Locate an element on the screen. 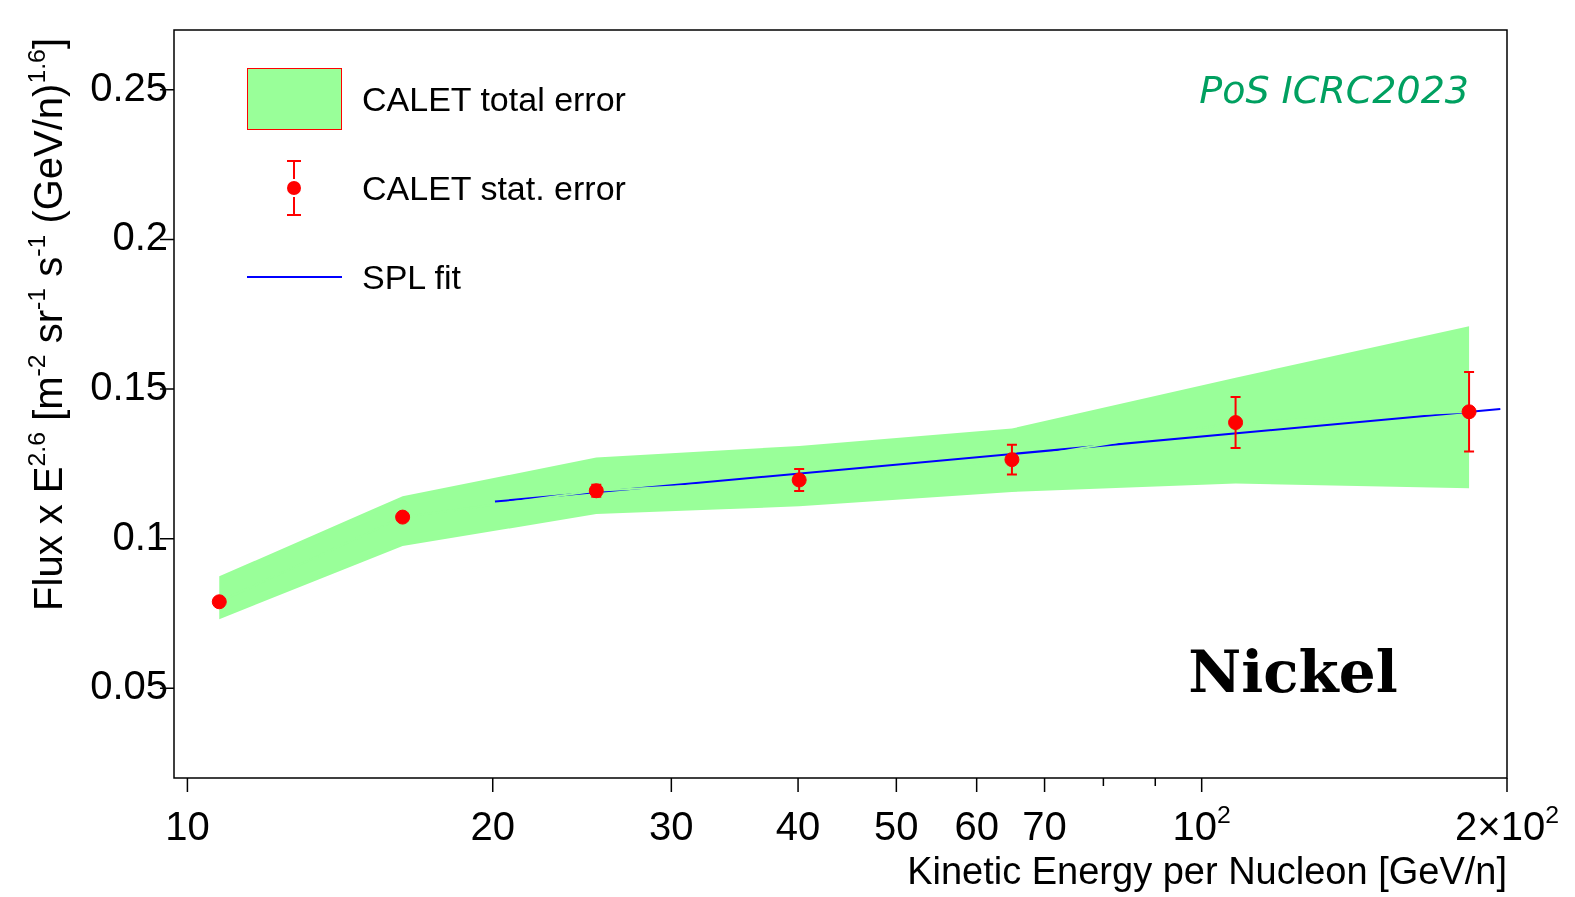 This screenshot has height=897, width=1575. x-tick-label: 50 is located at coordinates (896, 826).